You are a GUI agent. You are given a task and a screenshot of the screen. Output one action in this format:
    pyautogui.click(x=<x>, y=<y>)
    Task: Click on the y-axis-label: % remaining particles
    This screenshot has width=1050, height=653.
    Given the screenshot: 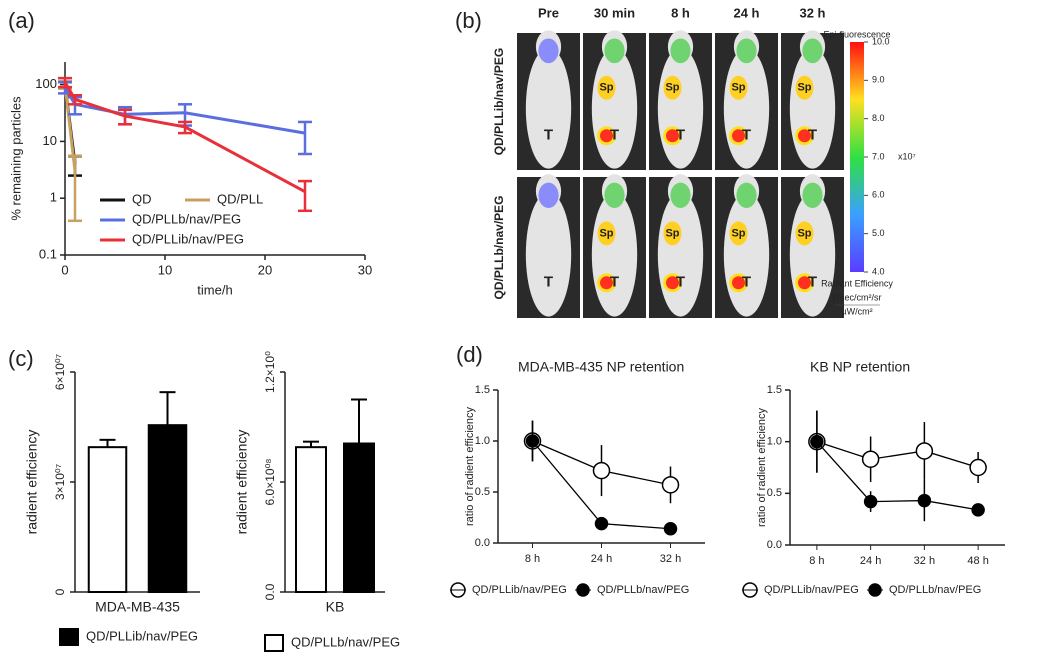 What is the action you would take?
    pyautogui.click(x=15, y=158)
    